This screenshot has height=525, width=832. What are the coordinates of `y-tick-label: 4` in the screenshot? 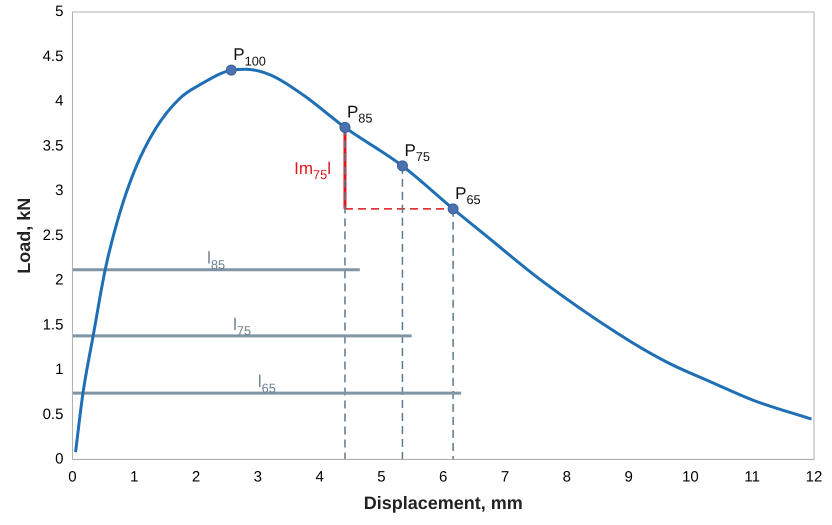 It's located at (59, 101).